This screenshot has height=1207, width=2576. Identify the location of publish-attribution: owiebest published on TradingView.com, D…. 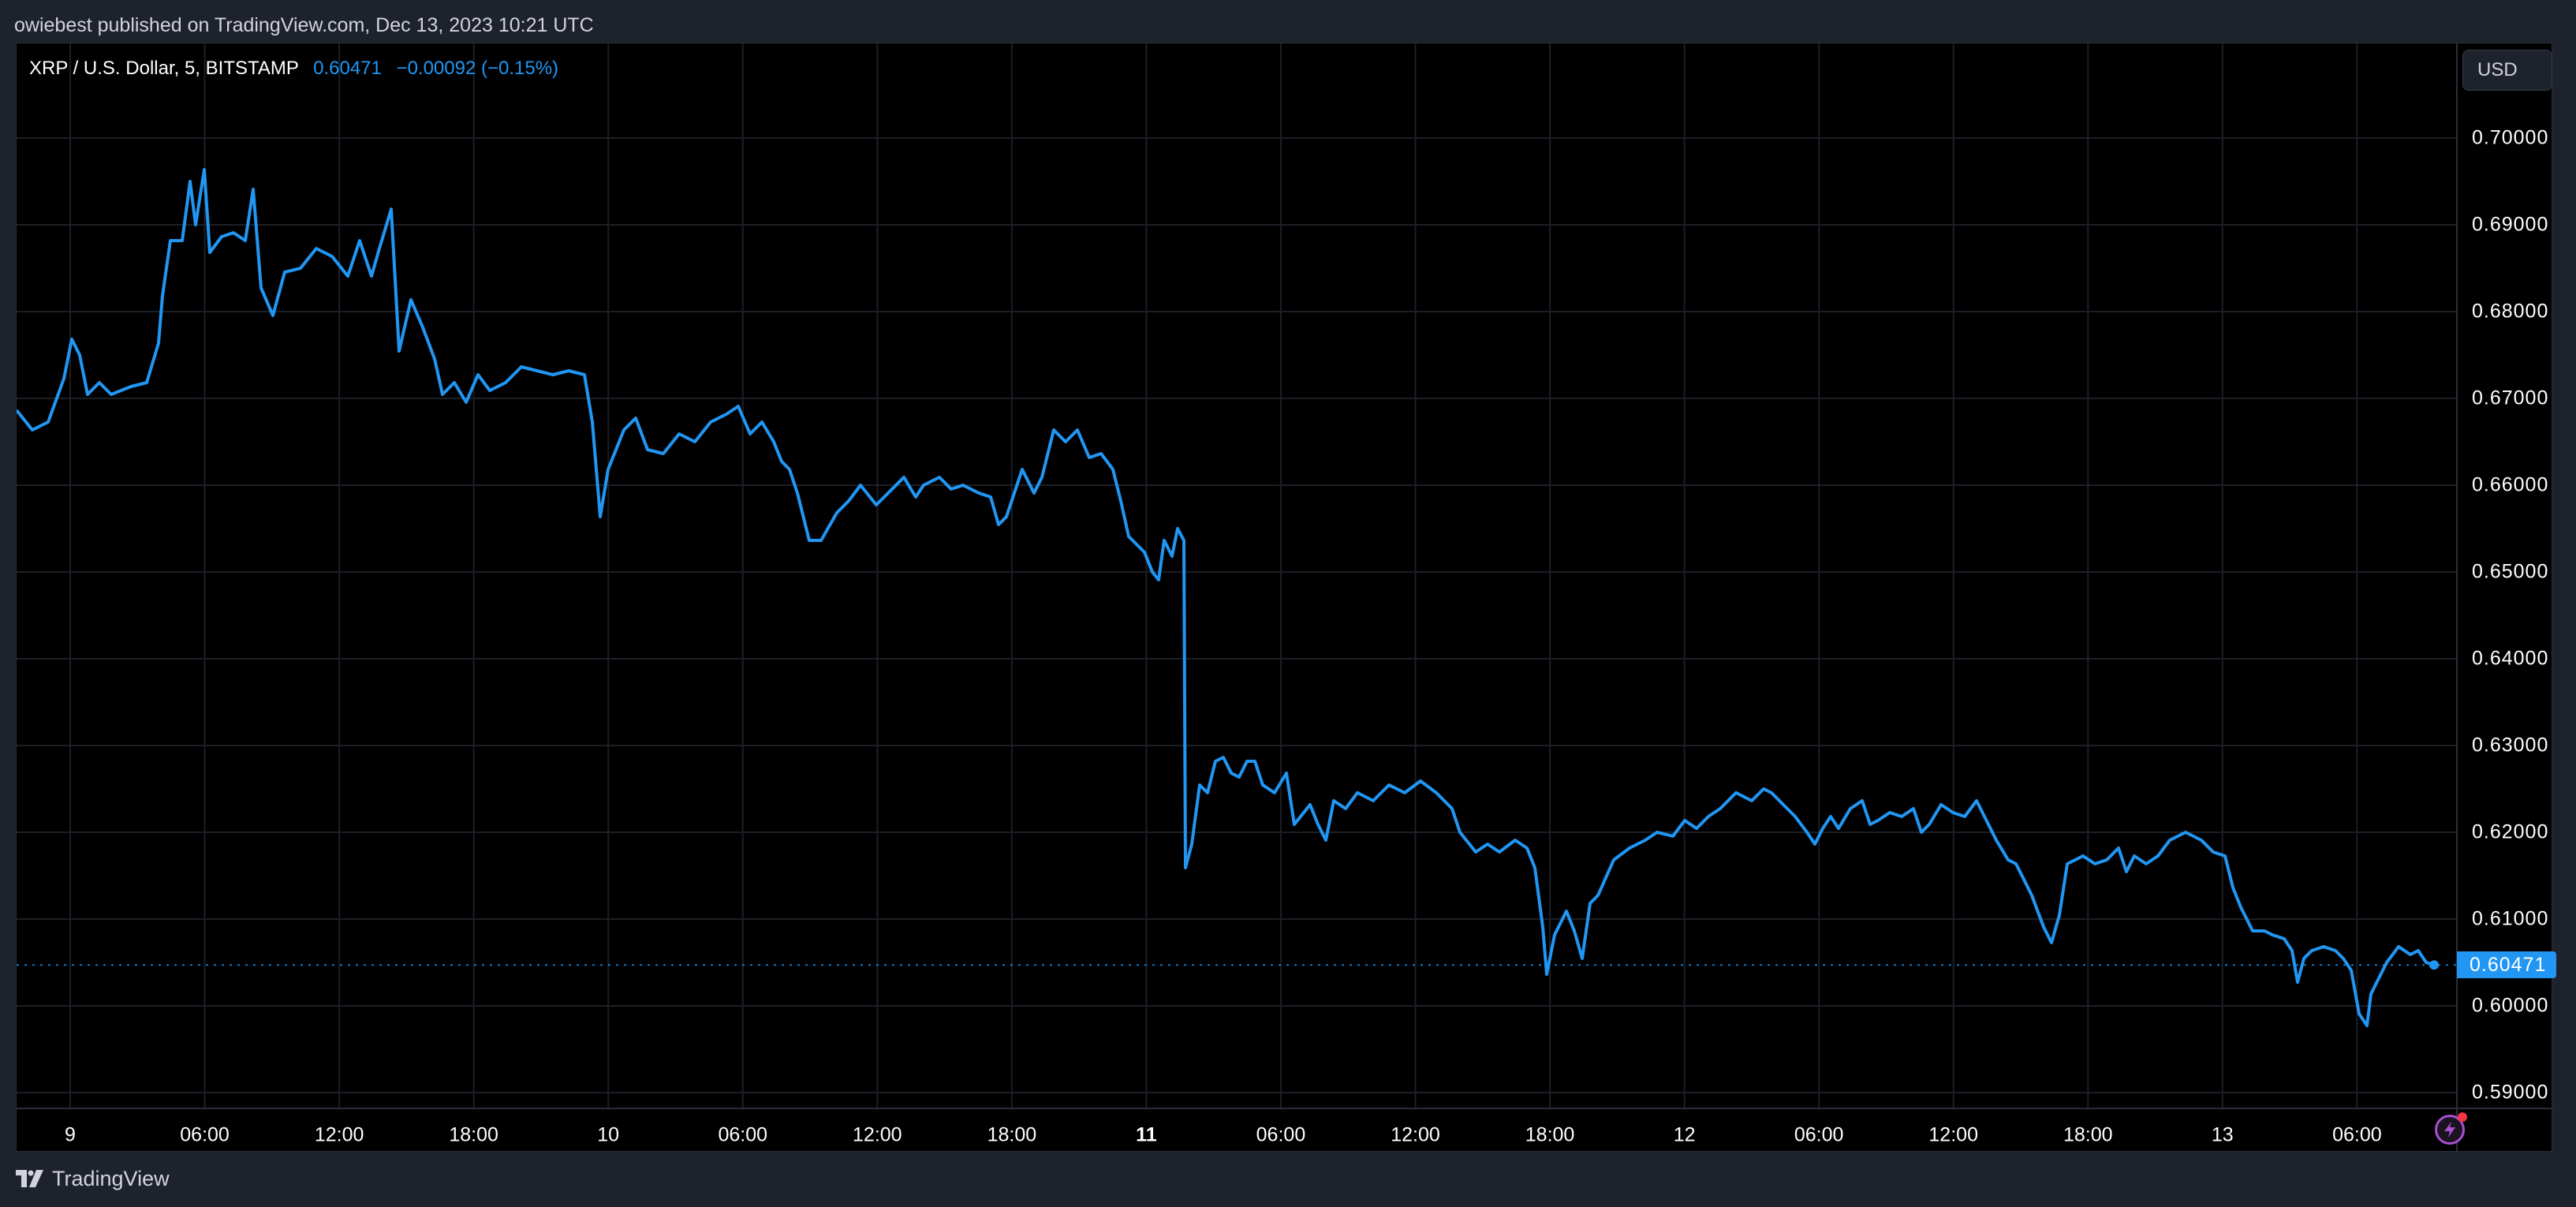
(304, 25).